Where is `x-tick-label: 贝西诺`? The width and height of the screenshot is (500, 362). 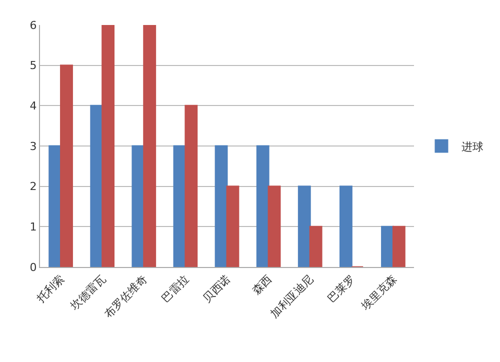
x-tick-label: 贝西诺 is located at coordinates (217, 289).